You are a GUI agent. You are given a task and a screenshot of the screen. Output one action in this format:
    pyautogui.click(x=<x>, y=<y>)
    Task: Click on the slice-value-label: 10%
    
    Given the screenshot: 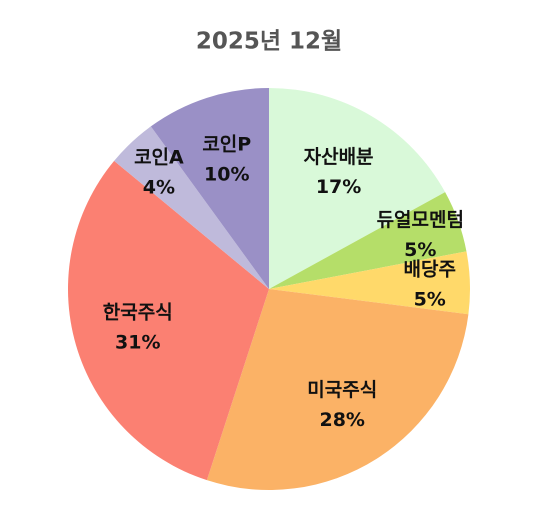 What is the action you would take?
    pyautogui.click(x=226, y=175)
    